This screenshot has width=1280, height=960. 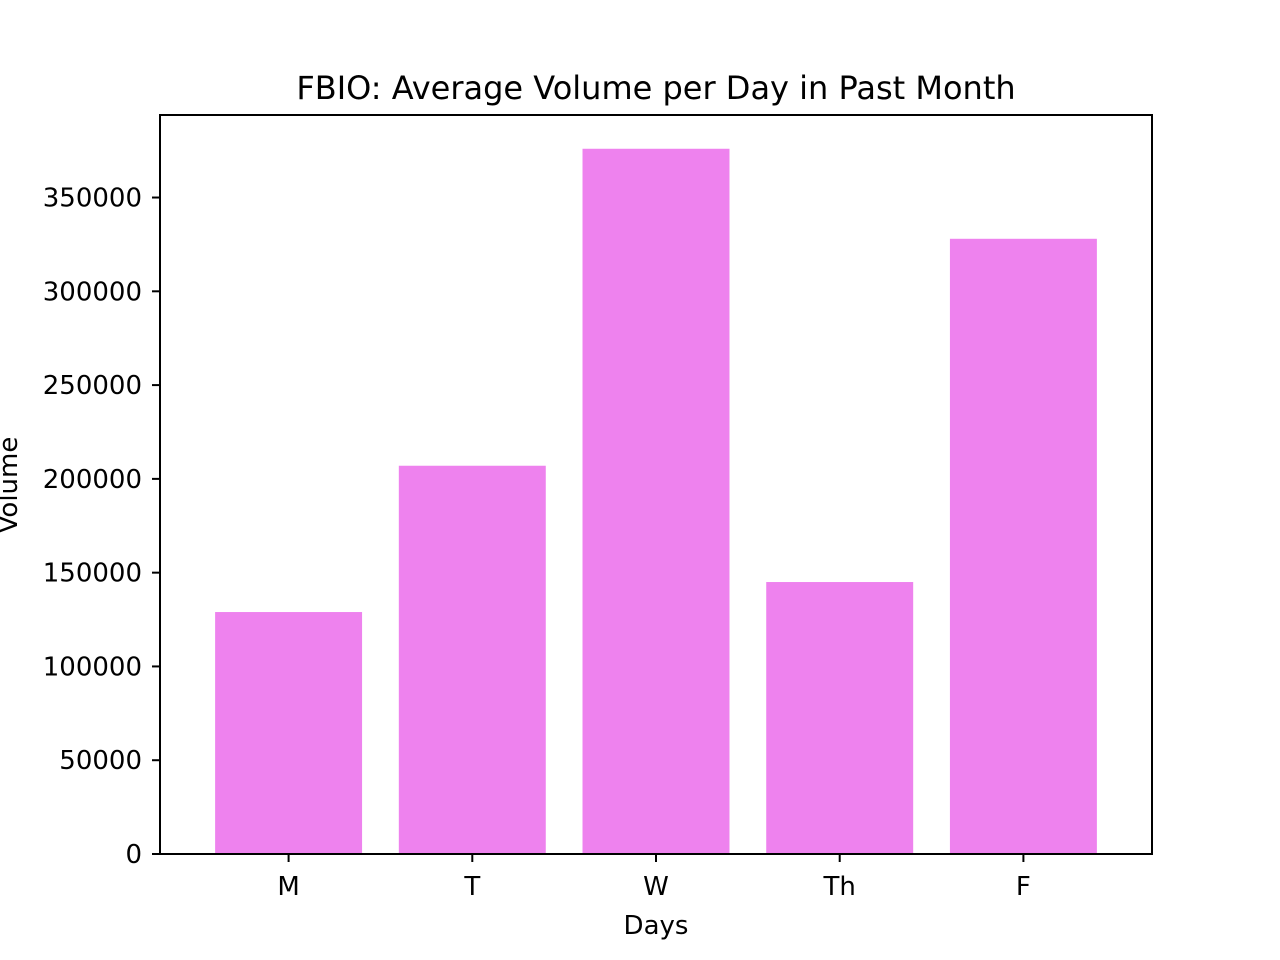 I want to click on x-tick-label: M, so click(x=288, y=887).